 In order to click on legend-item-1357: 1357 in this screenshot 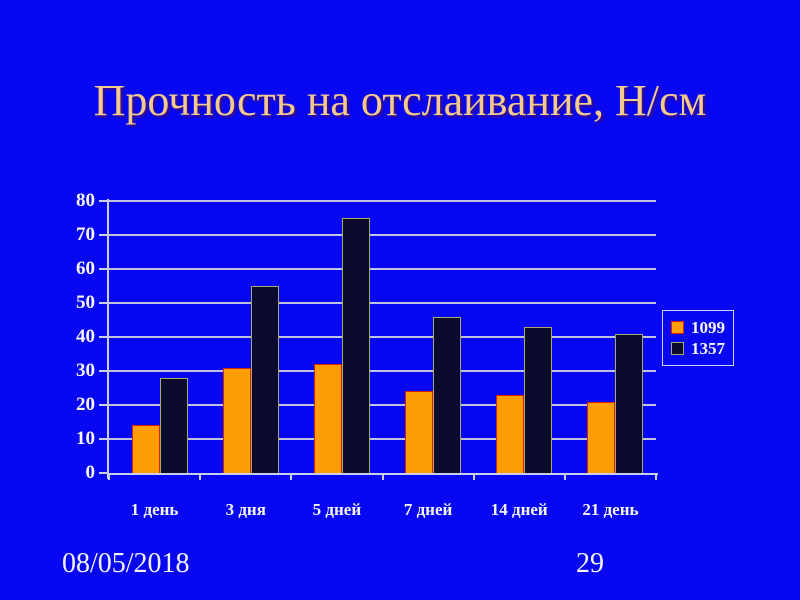, I will do `click(702, 348)`.